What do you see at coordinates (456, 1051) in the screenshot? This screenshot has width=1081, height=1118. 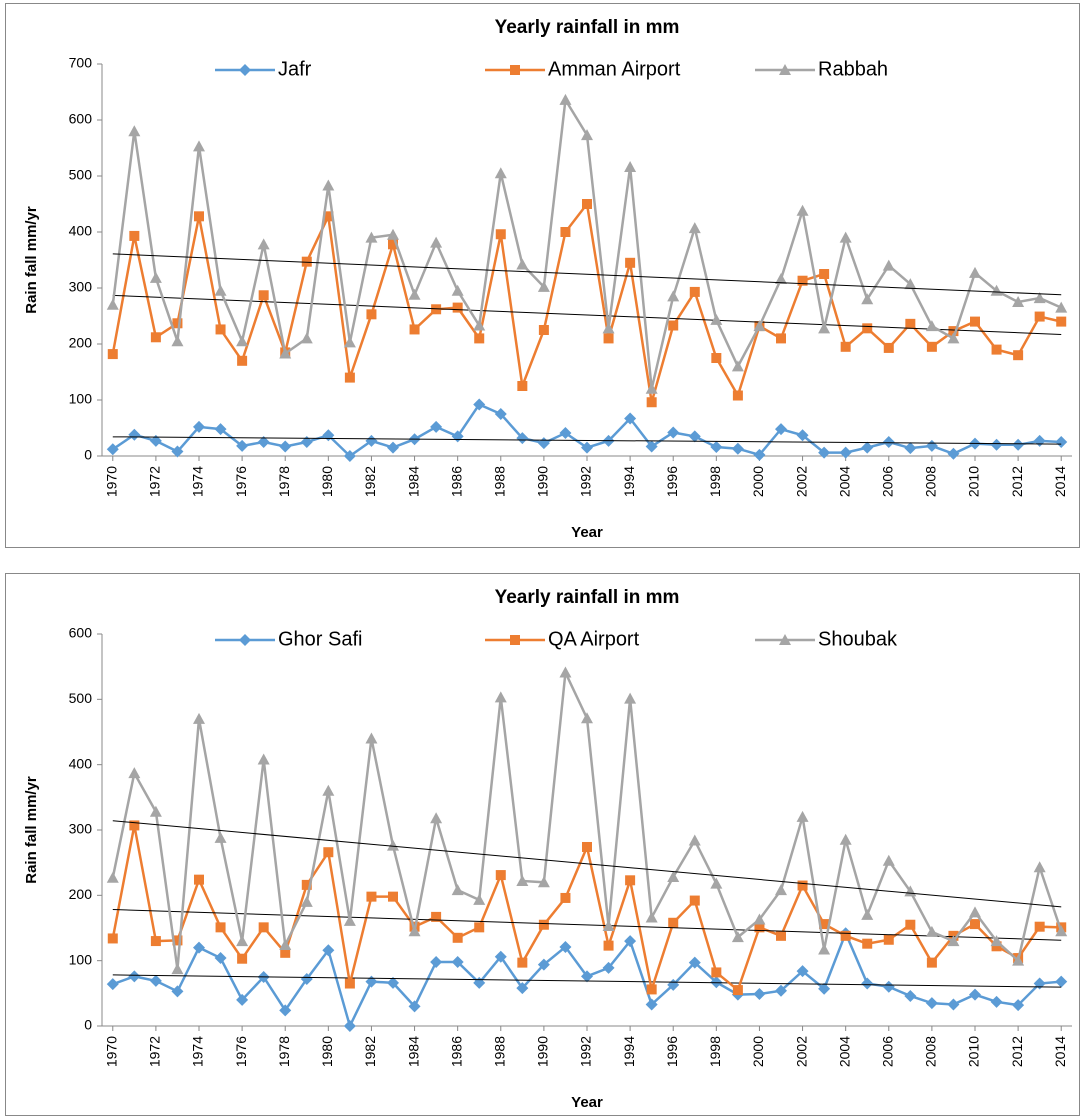 I see `x-tick-label: 1986` at bounding box center [456, 1051].